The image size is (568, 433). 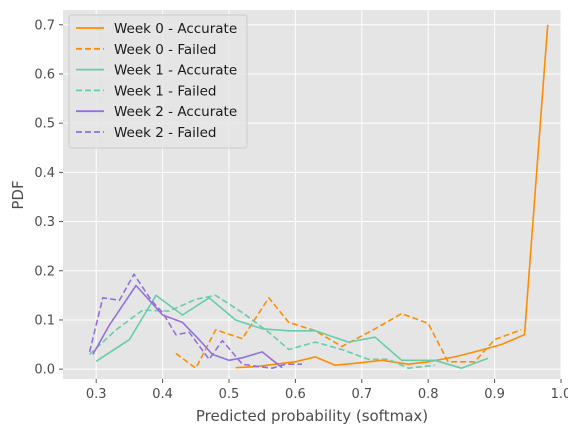 I want to click on y-tick-label: 0.5, so click(x=44, y=124).